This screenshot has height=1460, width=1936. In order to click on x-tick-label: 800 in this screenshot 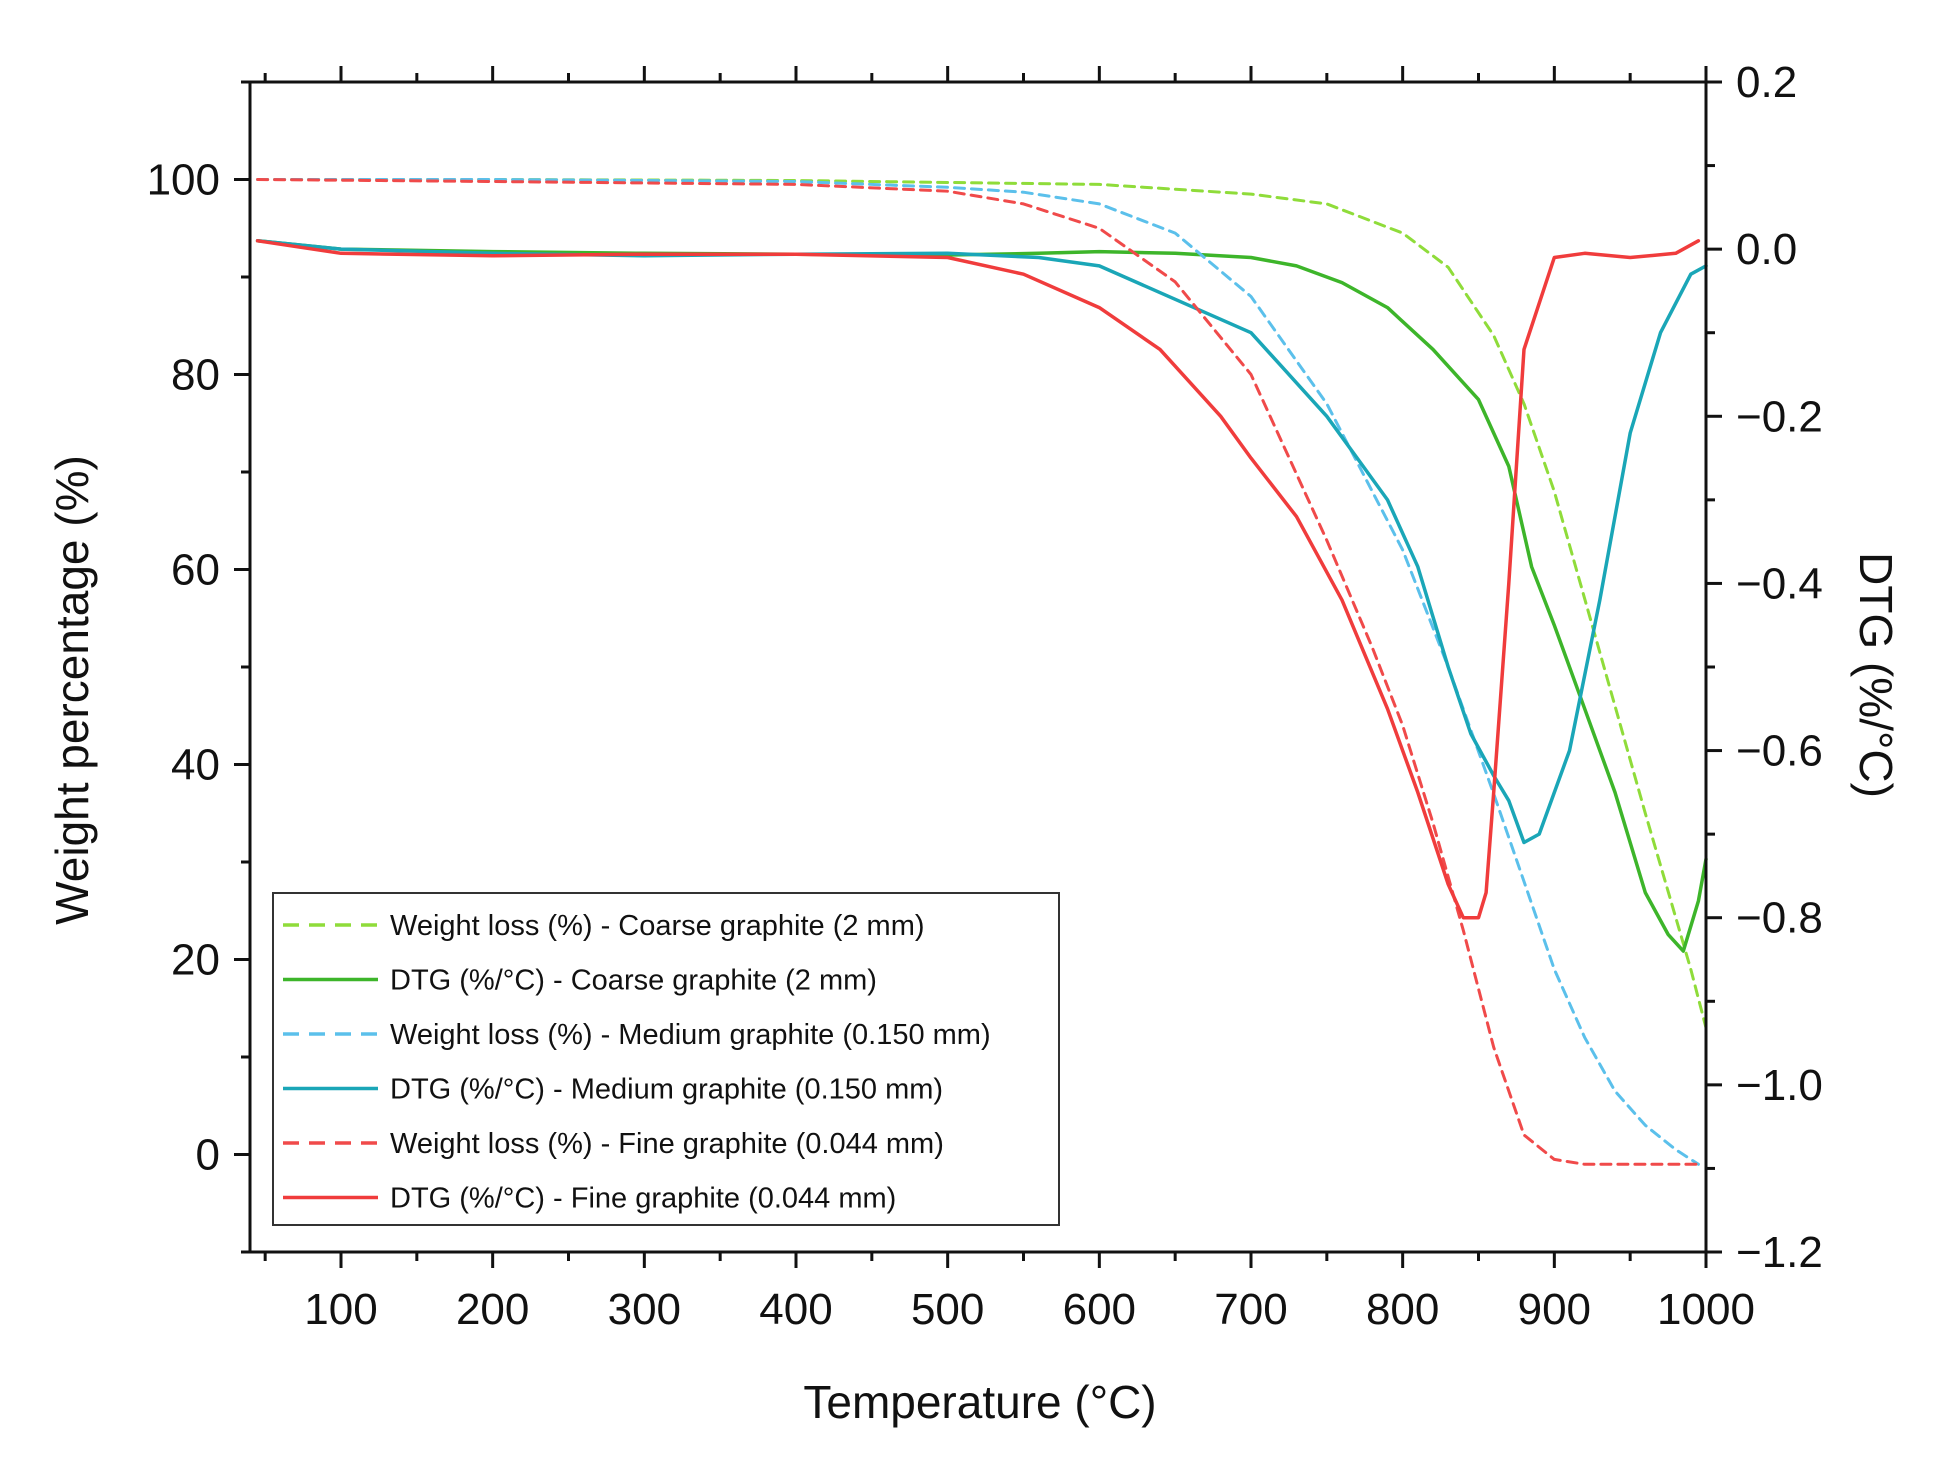, I will do `click(1402, 1309)`.